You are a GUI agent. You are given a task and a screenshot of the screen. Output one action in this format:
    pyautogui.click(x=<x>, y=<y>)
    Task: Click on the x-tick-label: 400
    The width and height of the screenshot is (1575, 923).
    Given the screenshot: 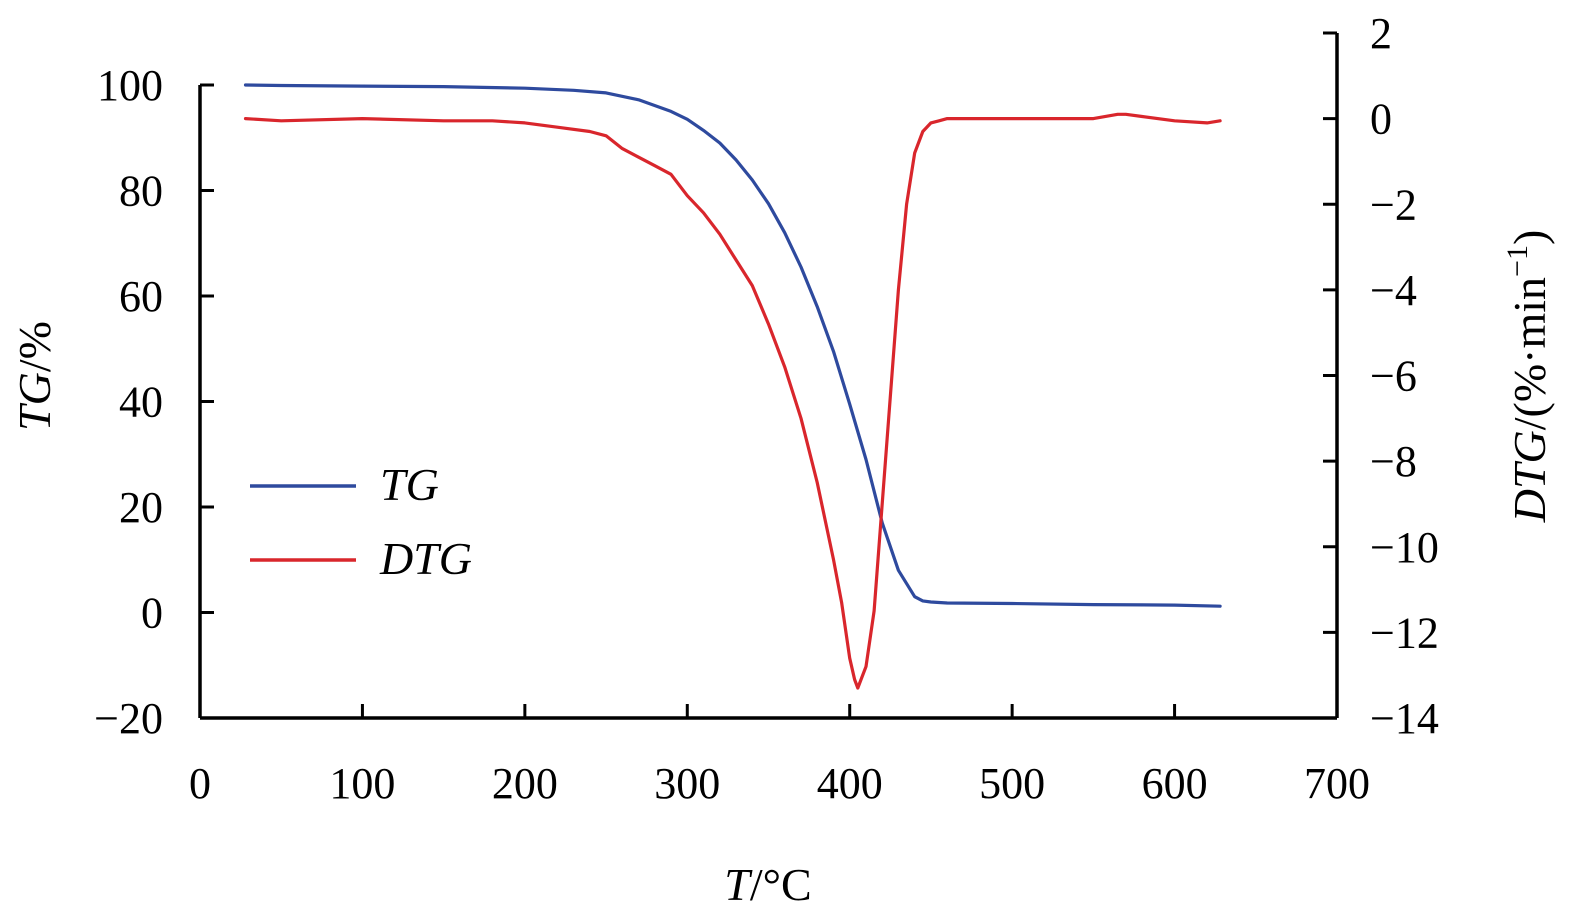 What is the action you would take?
    pyautogui.click(x=850, y=783)
    